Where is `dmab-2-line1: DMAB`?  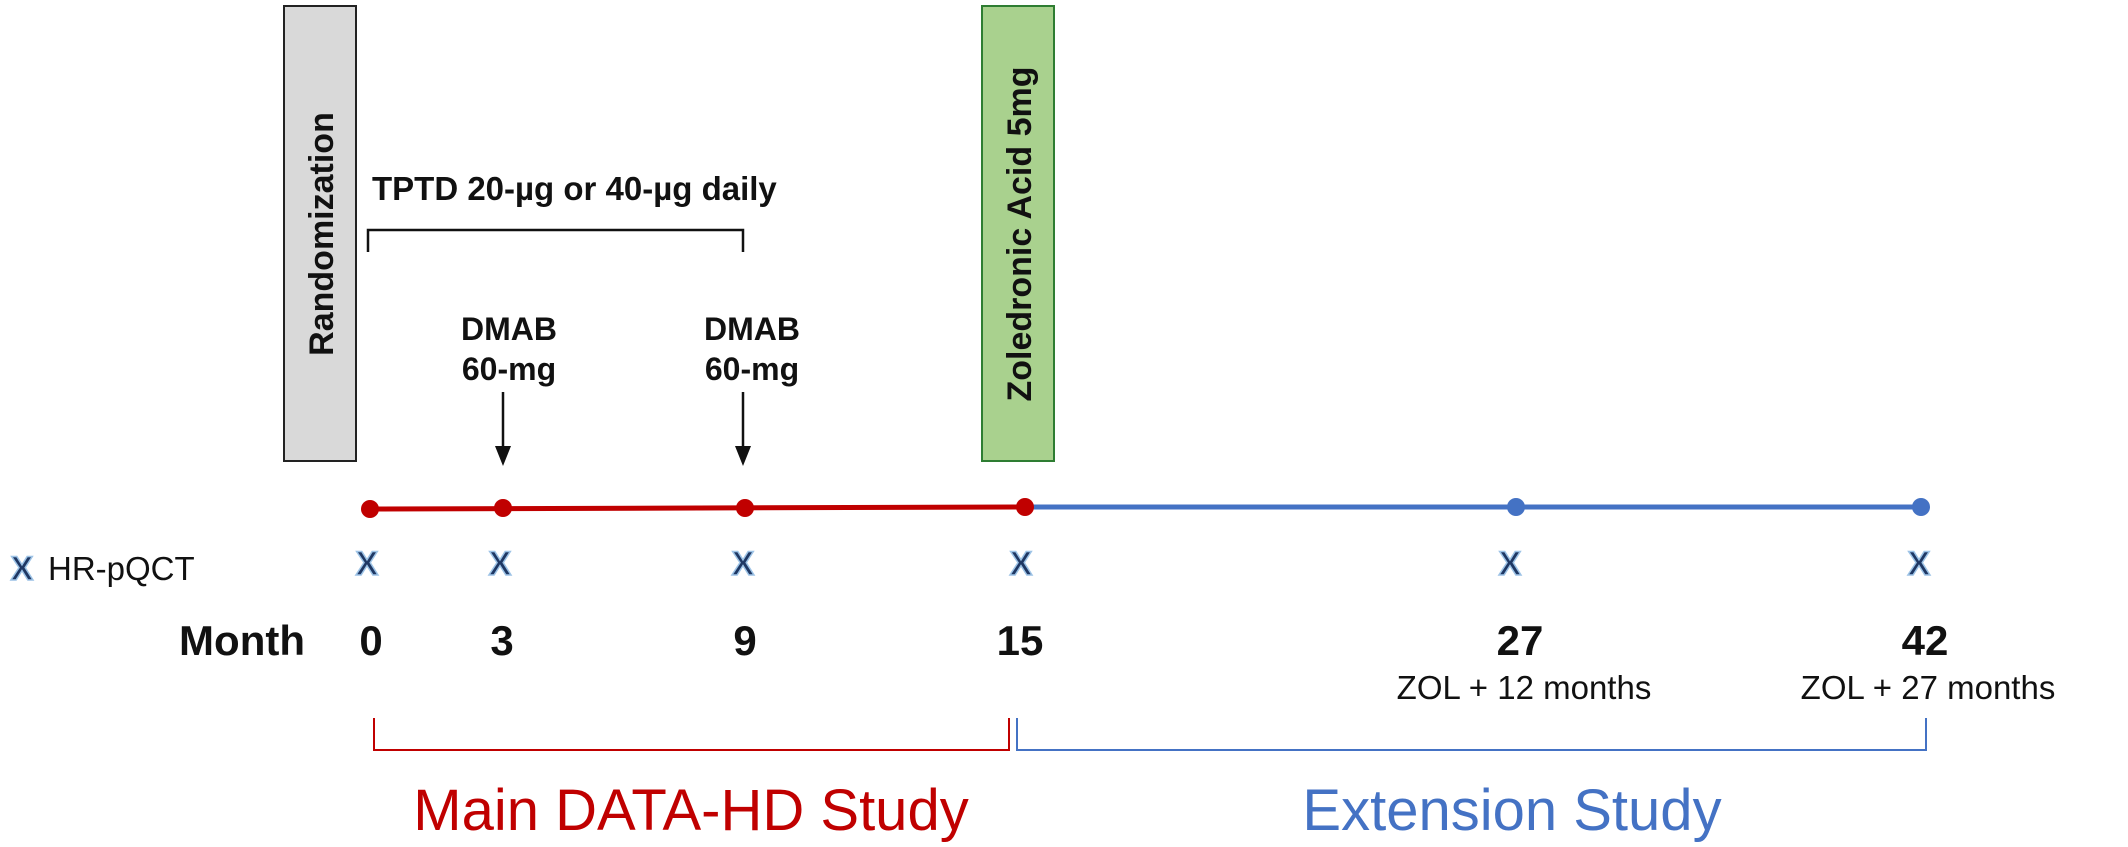
dmab-2-line1: DMAB is located at coordinates (752, 329).